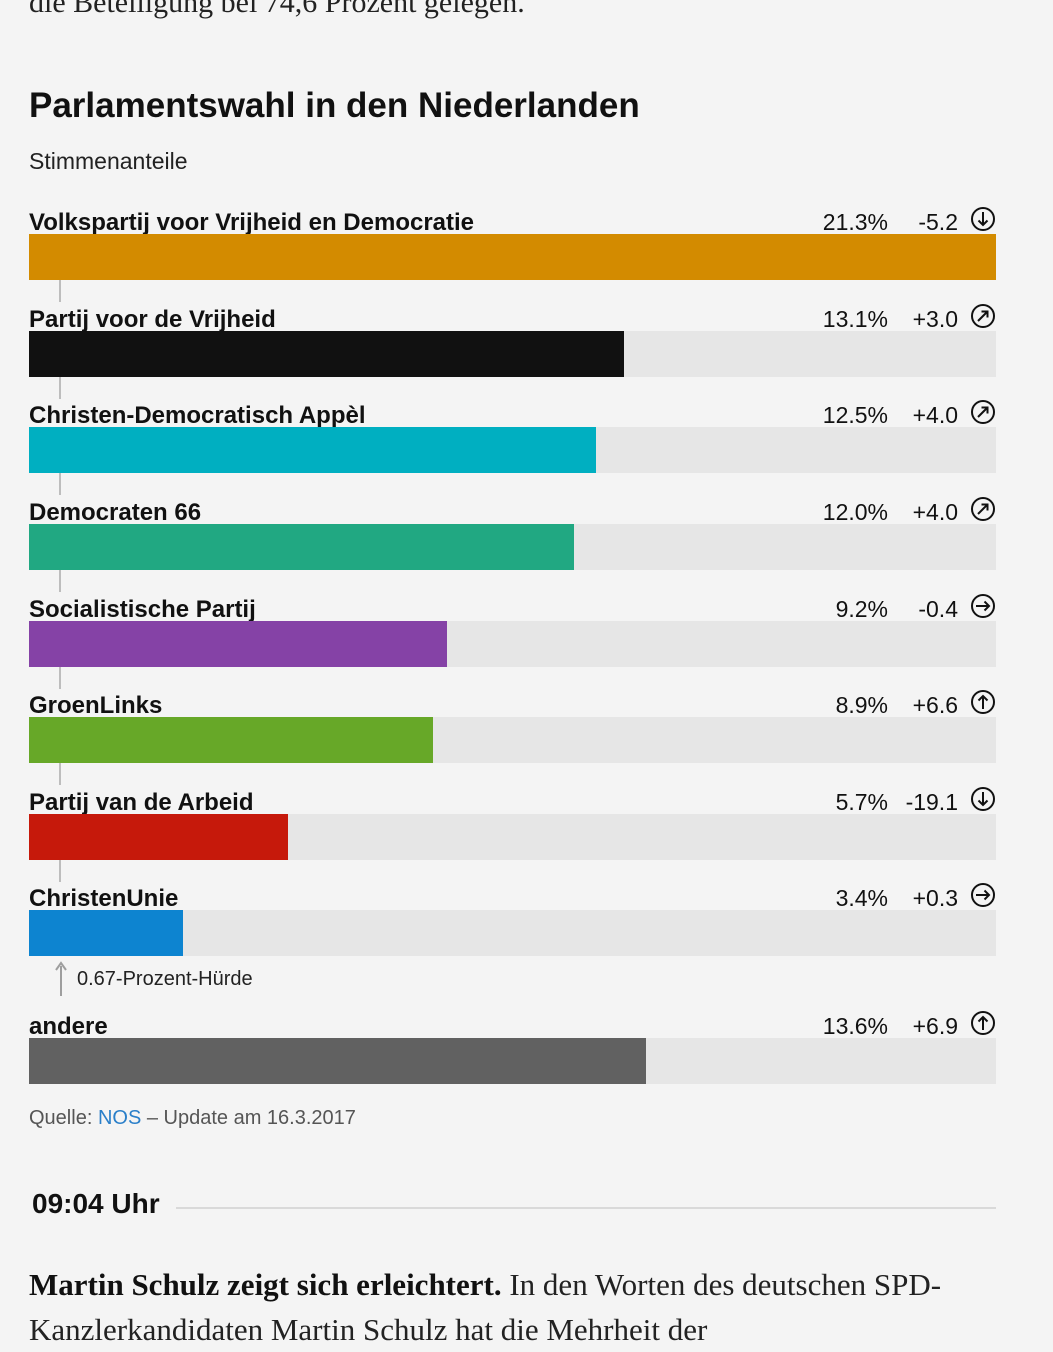 The width and height of the screenshot is (1053, 1352). I want to click on article-lead: Martin Schulz zeigt sich erleichtert., so click(265, 1284).